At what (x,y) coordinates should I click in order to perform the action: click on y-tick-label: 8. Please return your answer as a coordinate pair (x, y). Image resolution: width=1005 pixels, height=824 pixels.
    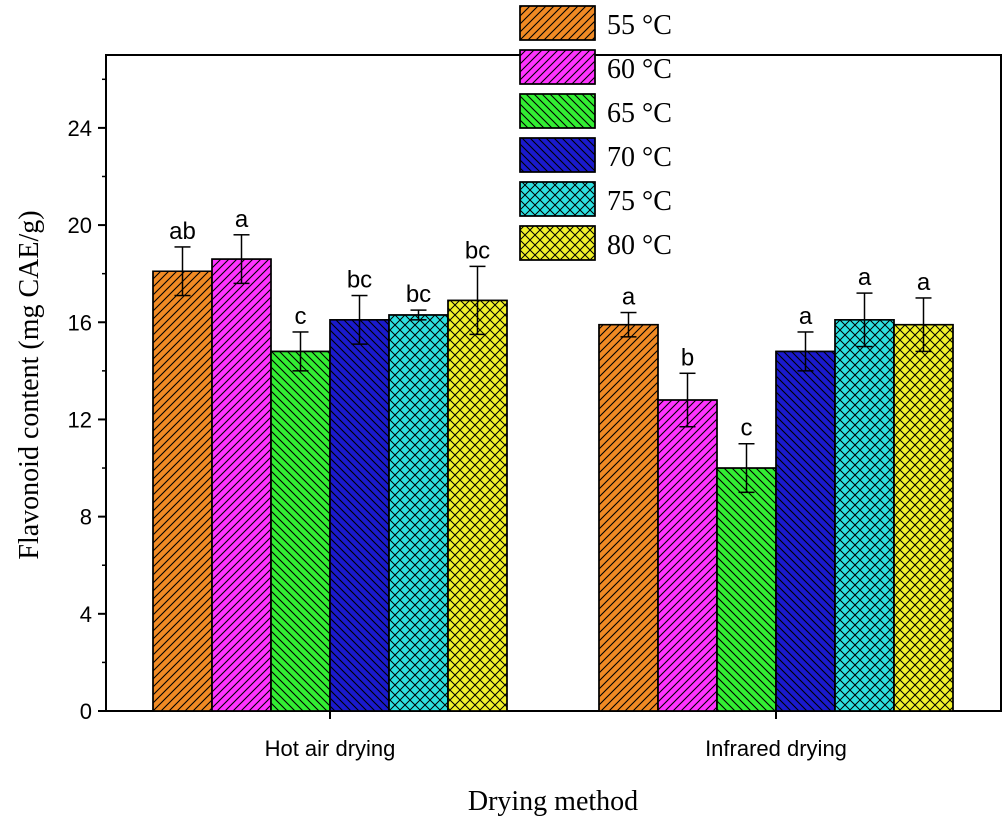
    Looking at the image, I should click on (86, 517).